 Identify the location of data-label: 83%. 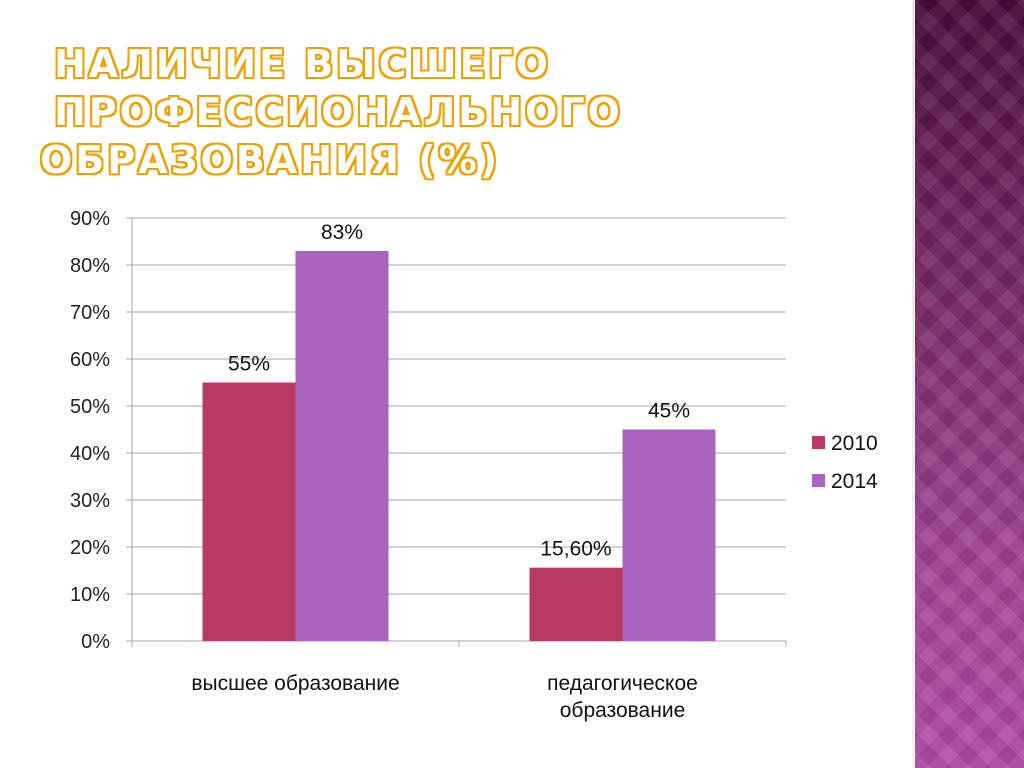
(342, 232).